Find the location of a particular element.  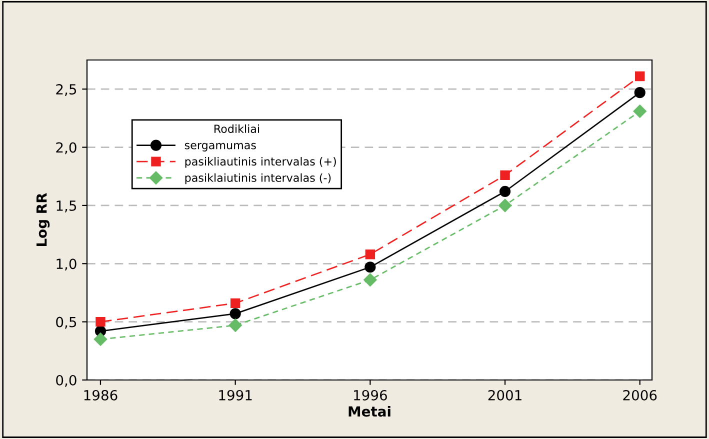

y-tick-label: 0,0 is located at coordinates (66, 380).